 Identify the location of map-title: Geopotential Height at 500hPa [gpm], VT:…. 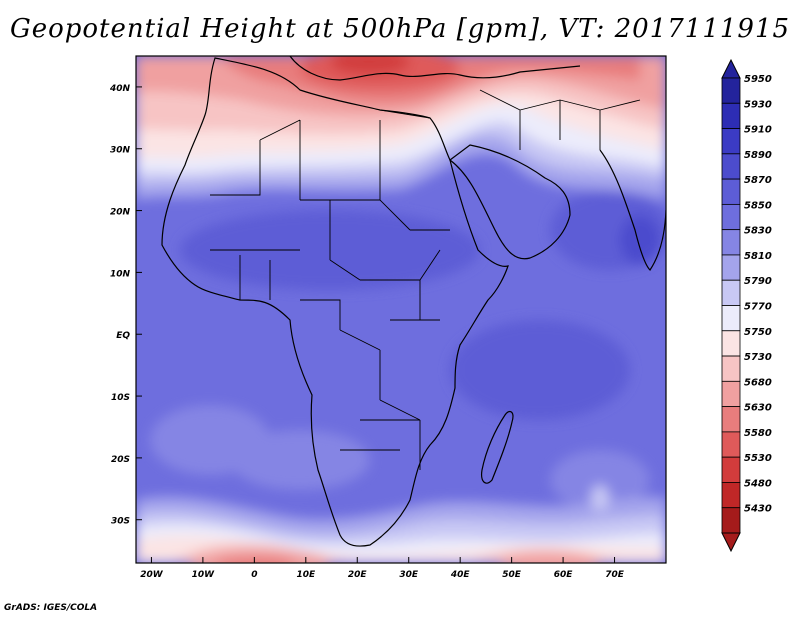
(400, 29).